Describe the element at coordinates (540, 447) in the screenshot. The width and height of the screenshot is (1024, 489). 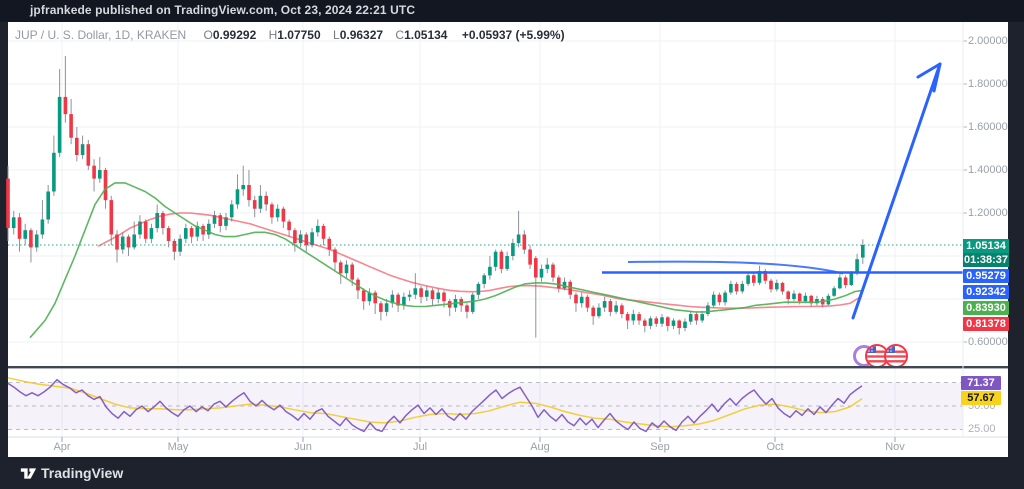
I see `month-label-aug: Aug` at that location.